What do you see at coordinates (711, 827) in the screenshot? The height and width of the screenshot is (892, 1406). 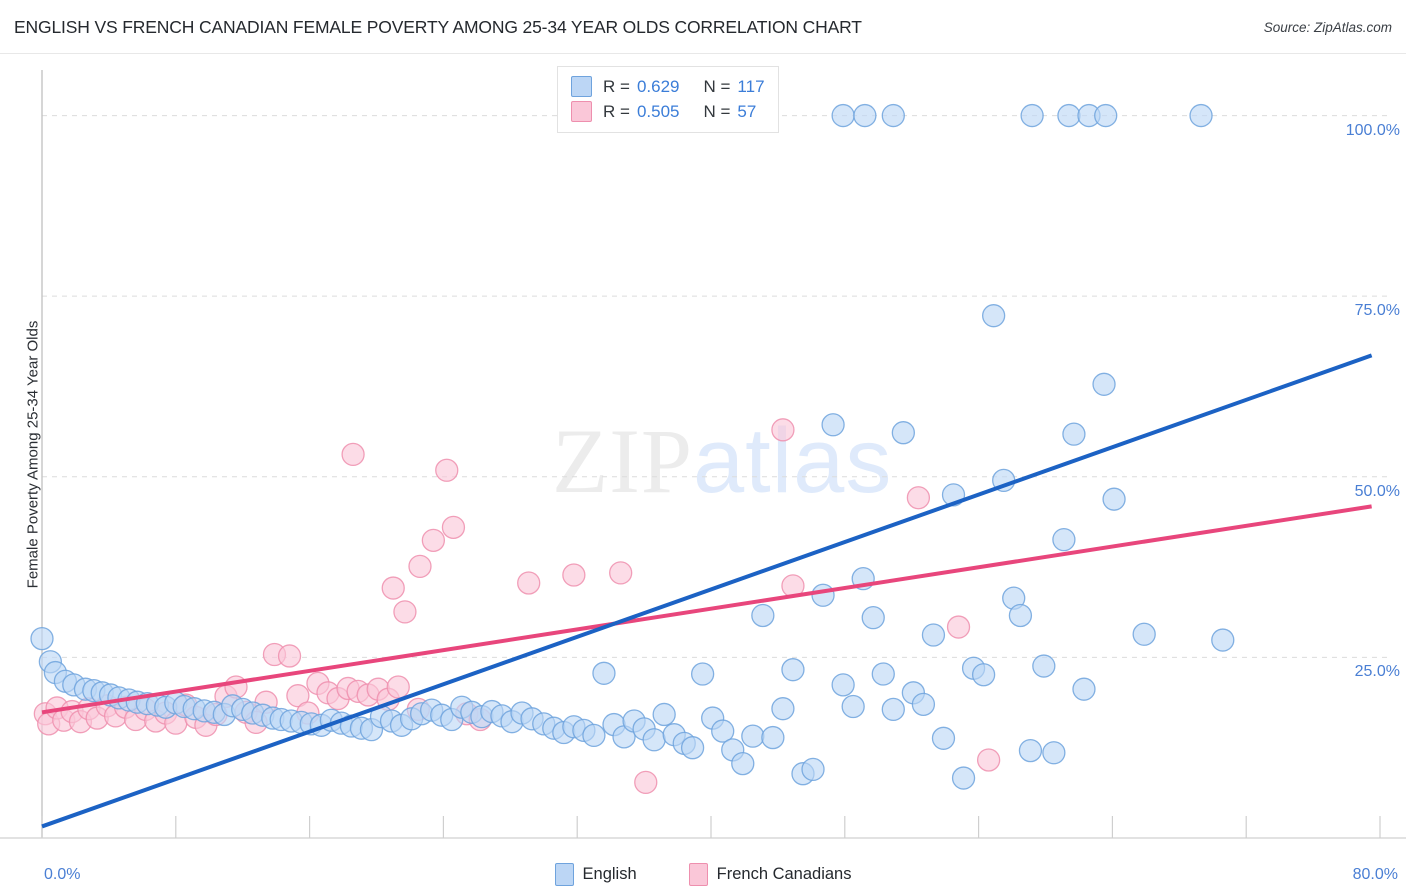 I see `x-axis-ticks` at bounding box center [711, 827].